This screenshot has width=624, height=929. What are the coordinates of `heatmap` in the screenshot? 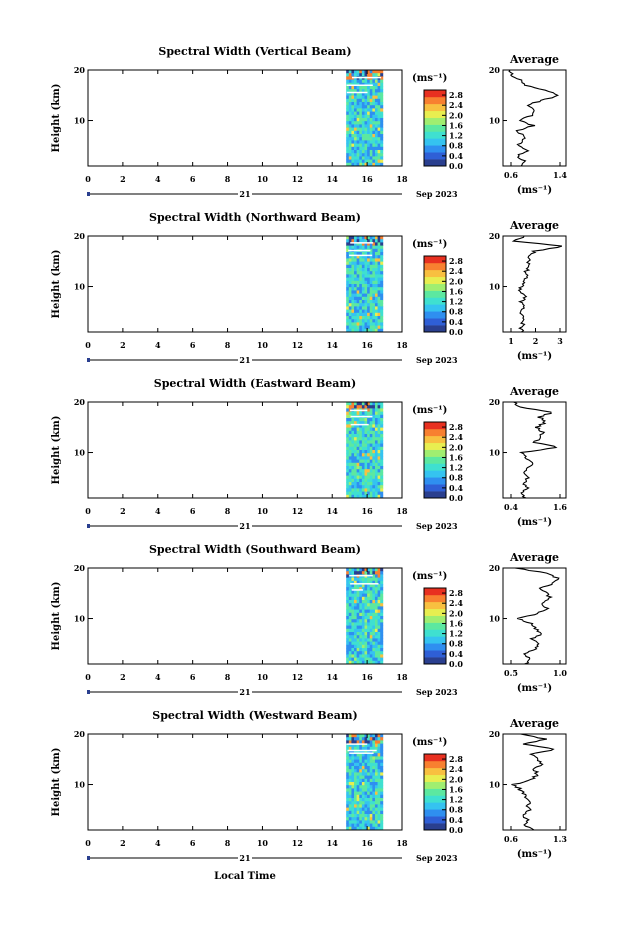 It's located at (365, 450).